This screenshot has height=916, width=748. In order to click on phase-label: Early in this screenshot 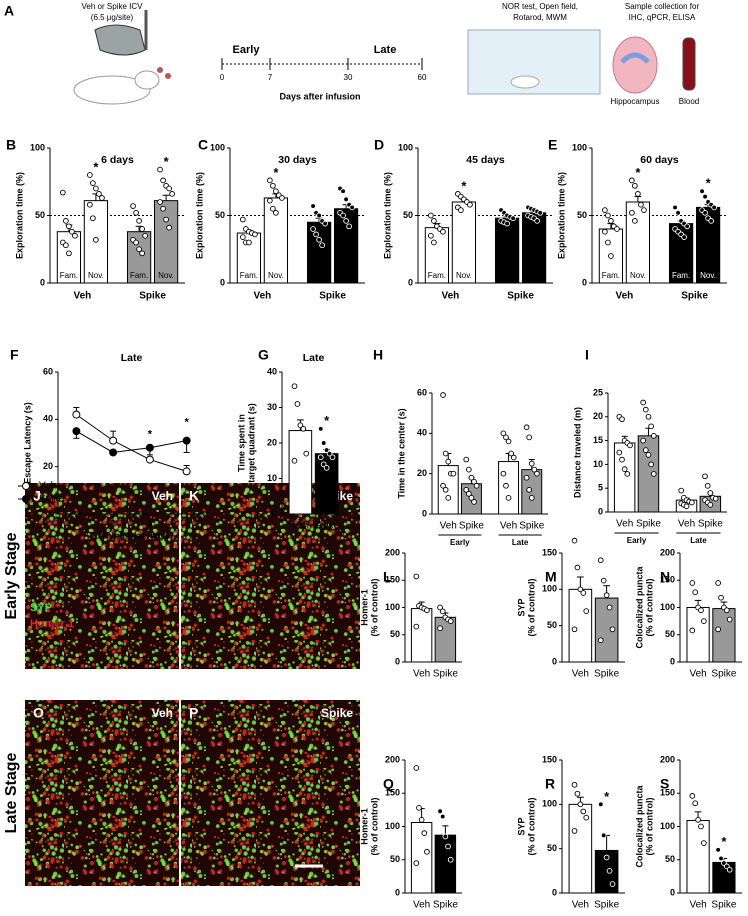, I will do `click(247, 50)`.